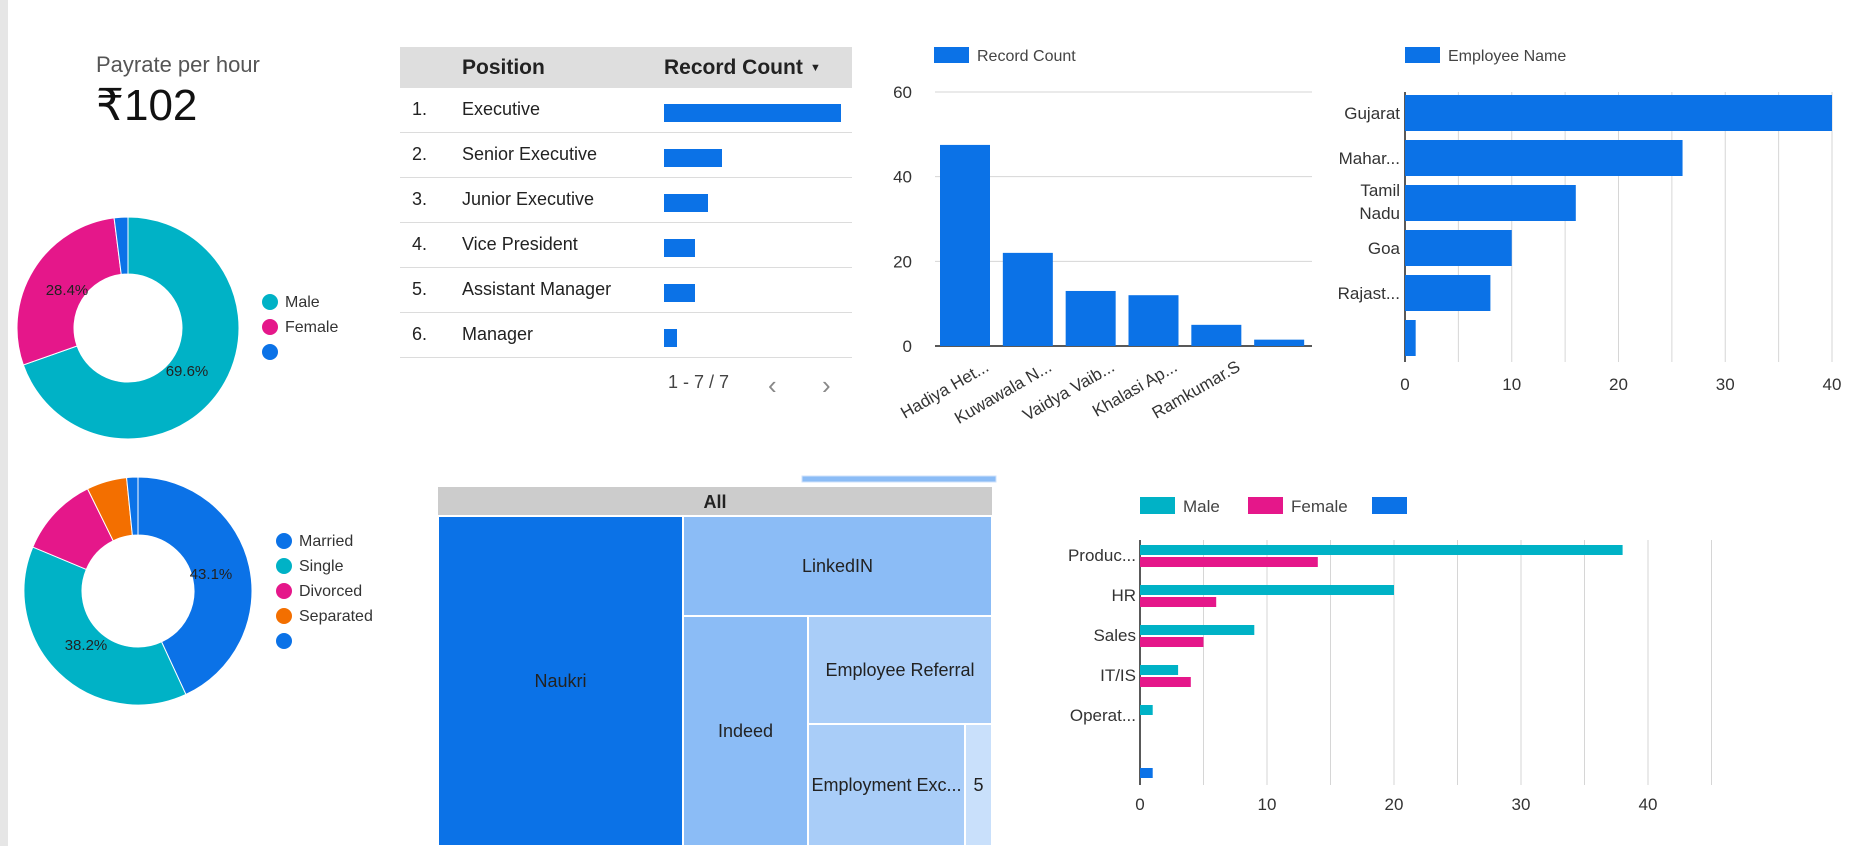 The image size is (1855, 846). What do you see at coordinates (902, 177) in the screenshot?
I see `y-tick-label: 40` at bounding box center [902, 177].